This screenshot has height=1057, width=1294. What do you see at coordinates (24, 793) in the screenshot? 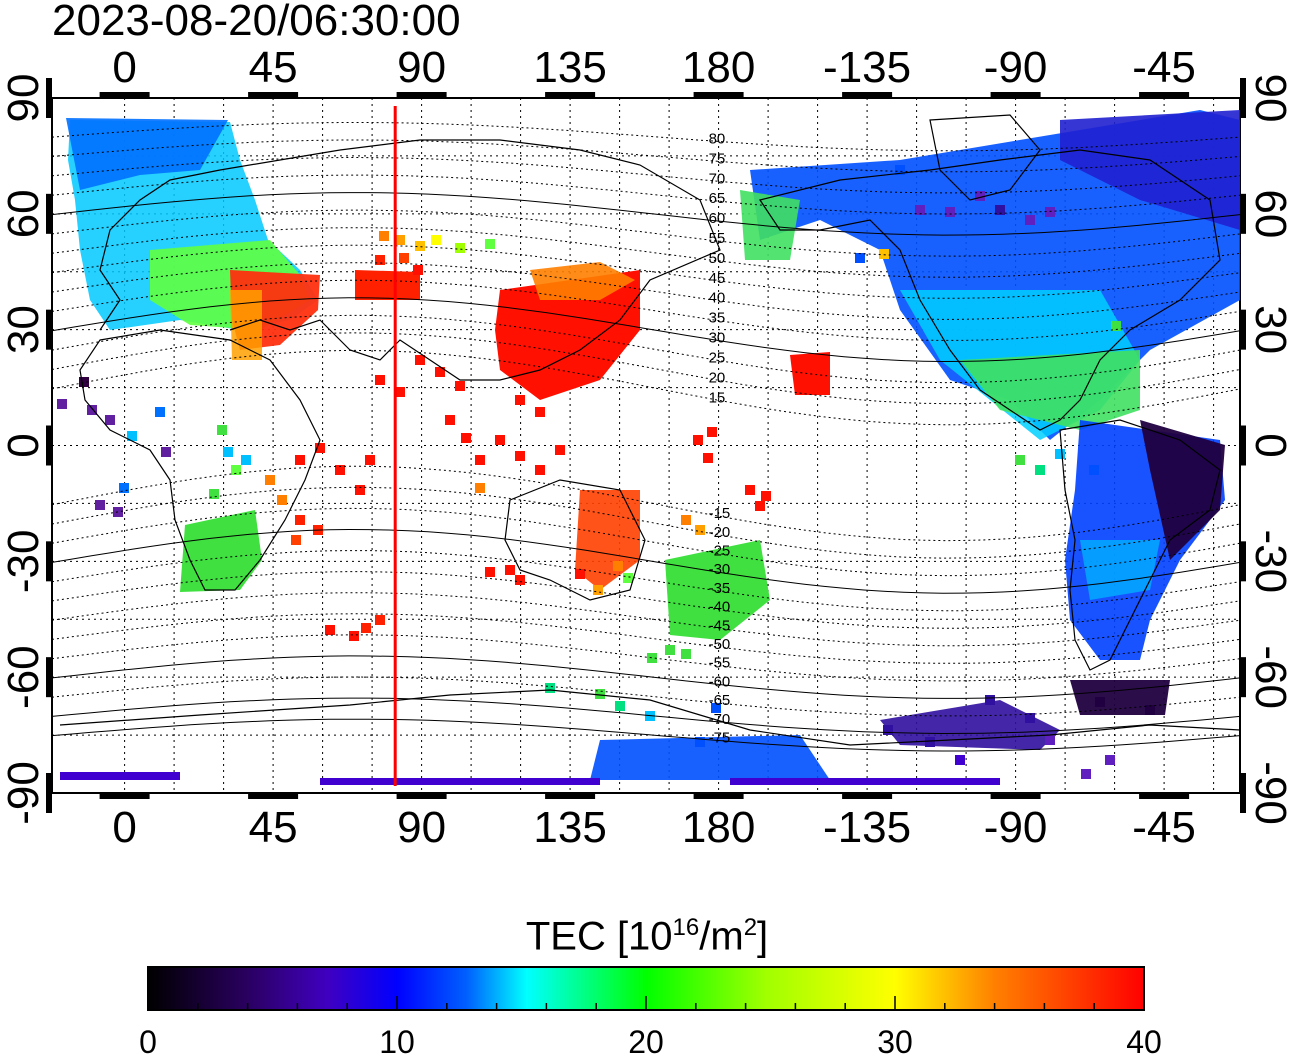
I see `lat-tick-label-left: -90` at bounding box center [24, 793].